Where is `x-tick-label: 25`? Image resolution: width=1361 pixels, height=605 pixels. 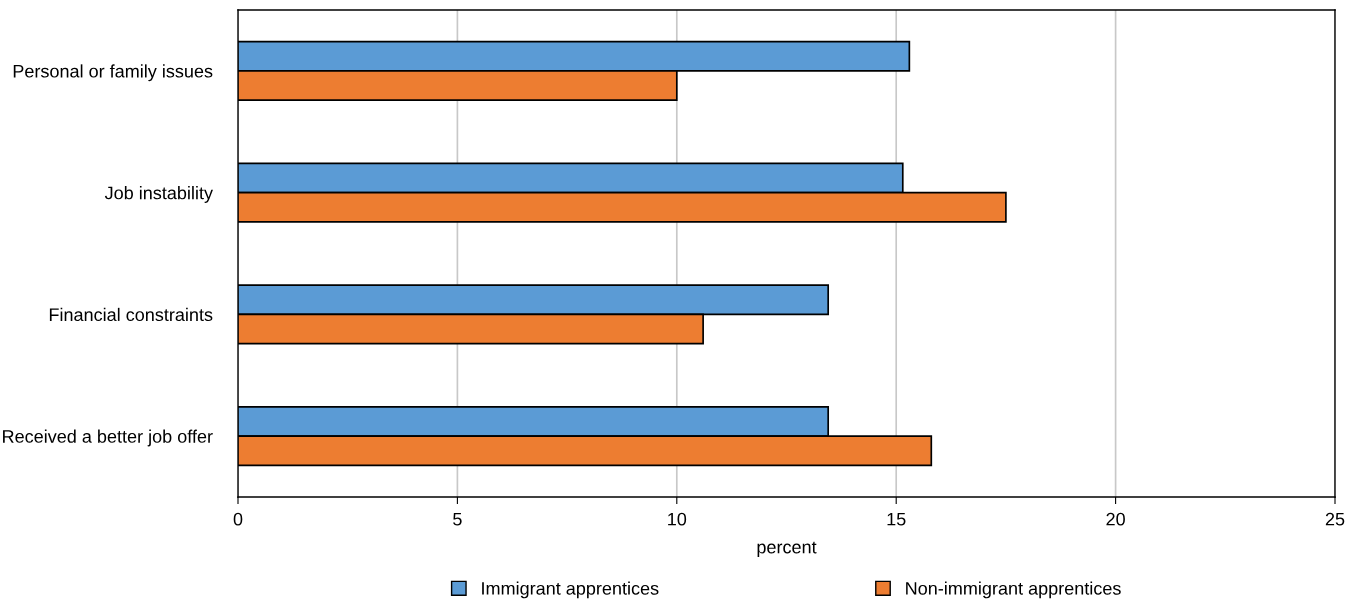
x-tick-label: 25 is located at coordinates (1335, 519).